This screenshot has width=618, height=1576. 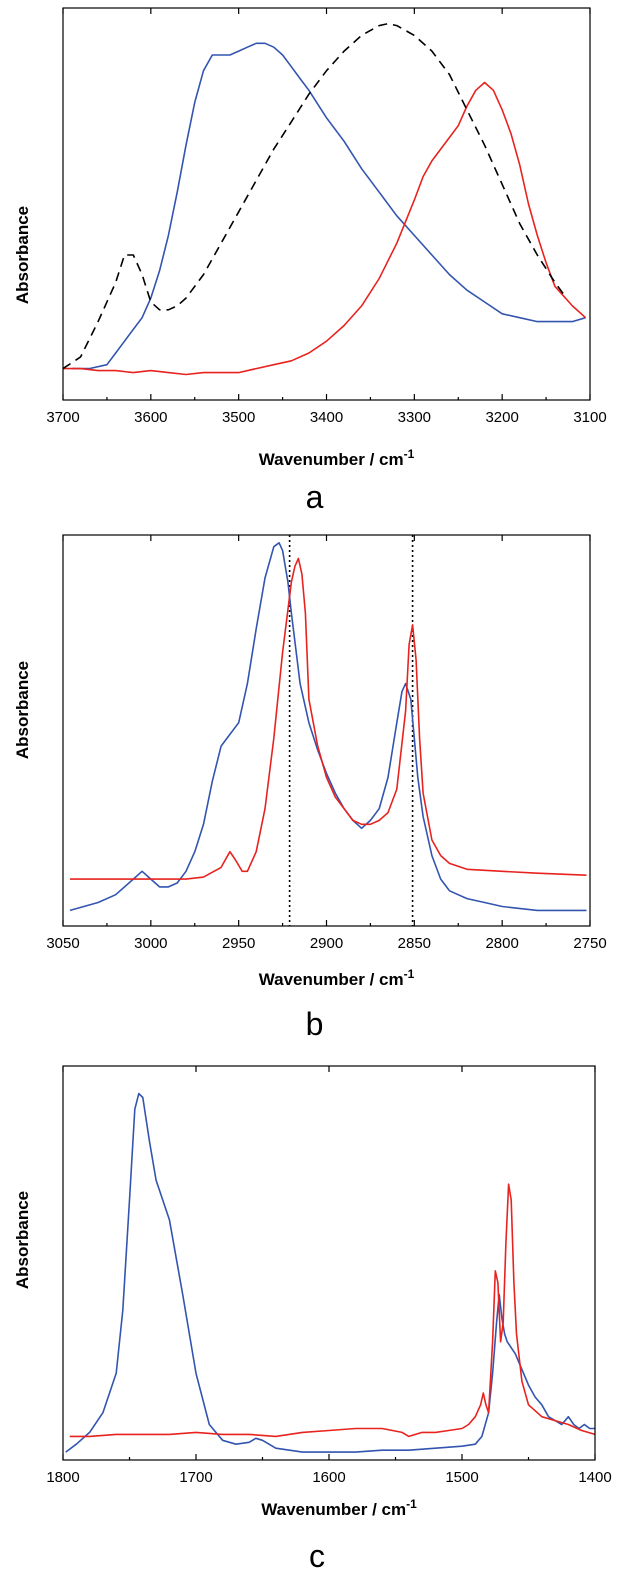 What do you see at coordinates (501, 943) in the screenshot?
I see `x-tick-label: 2800` at bounding box center [501, 943].